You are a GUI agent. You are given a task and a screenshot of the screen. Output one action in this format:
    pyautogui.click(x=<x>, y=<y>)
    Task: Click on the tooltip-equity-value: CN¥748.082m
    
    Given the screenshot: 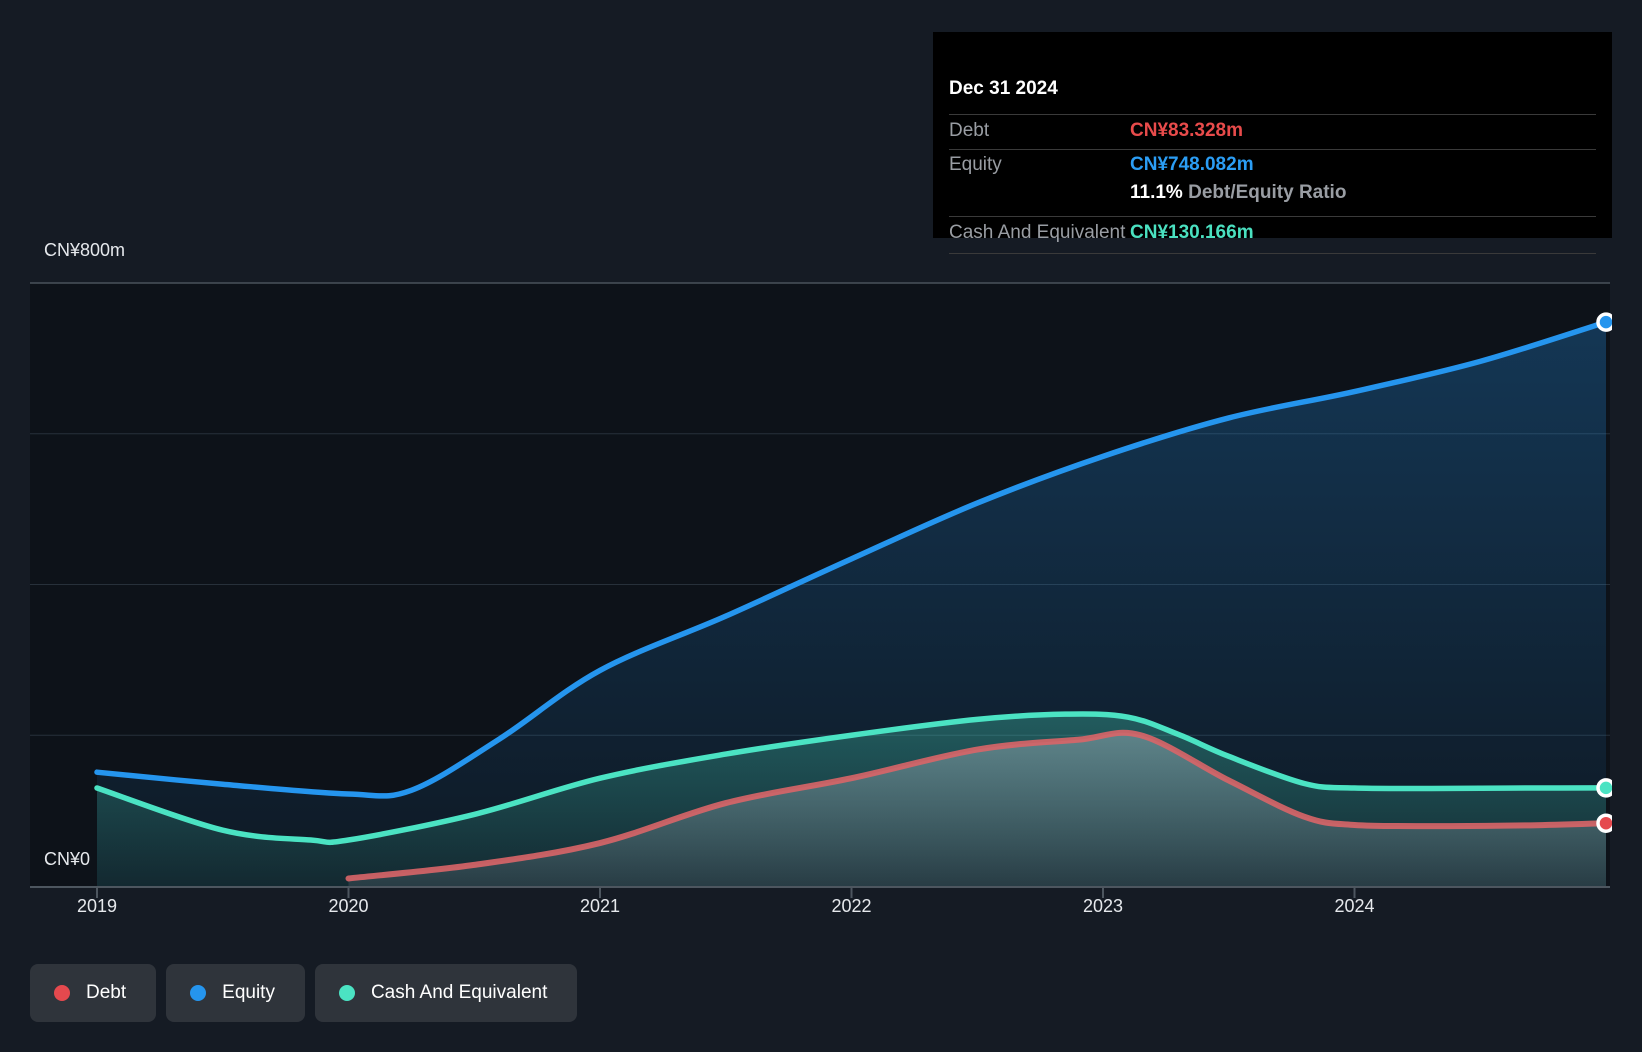 What is the action you would take?
    pyautogui.click(x=1192, y=164)
    